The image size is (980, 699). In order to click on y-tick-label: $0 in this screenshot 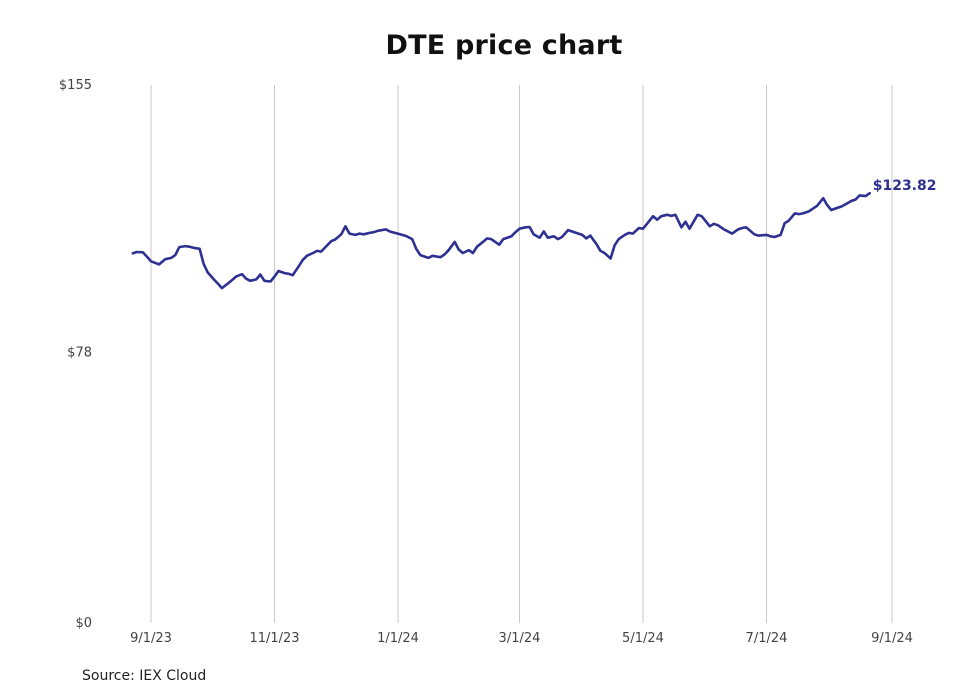, I will do `click(83, 623)`.